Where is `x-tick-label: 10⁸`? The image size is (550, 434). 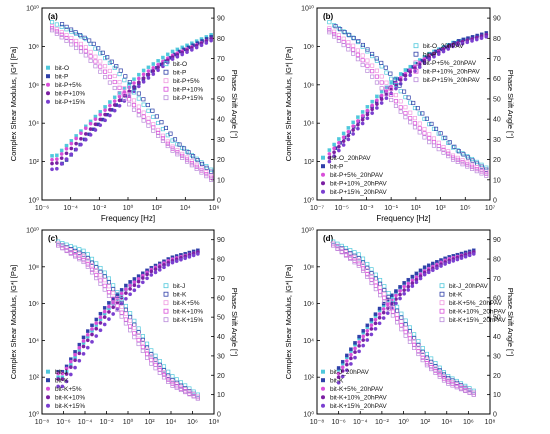 x-tick-label: 10⁸ is located at coordinates (490, 422).